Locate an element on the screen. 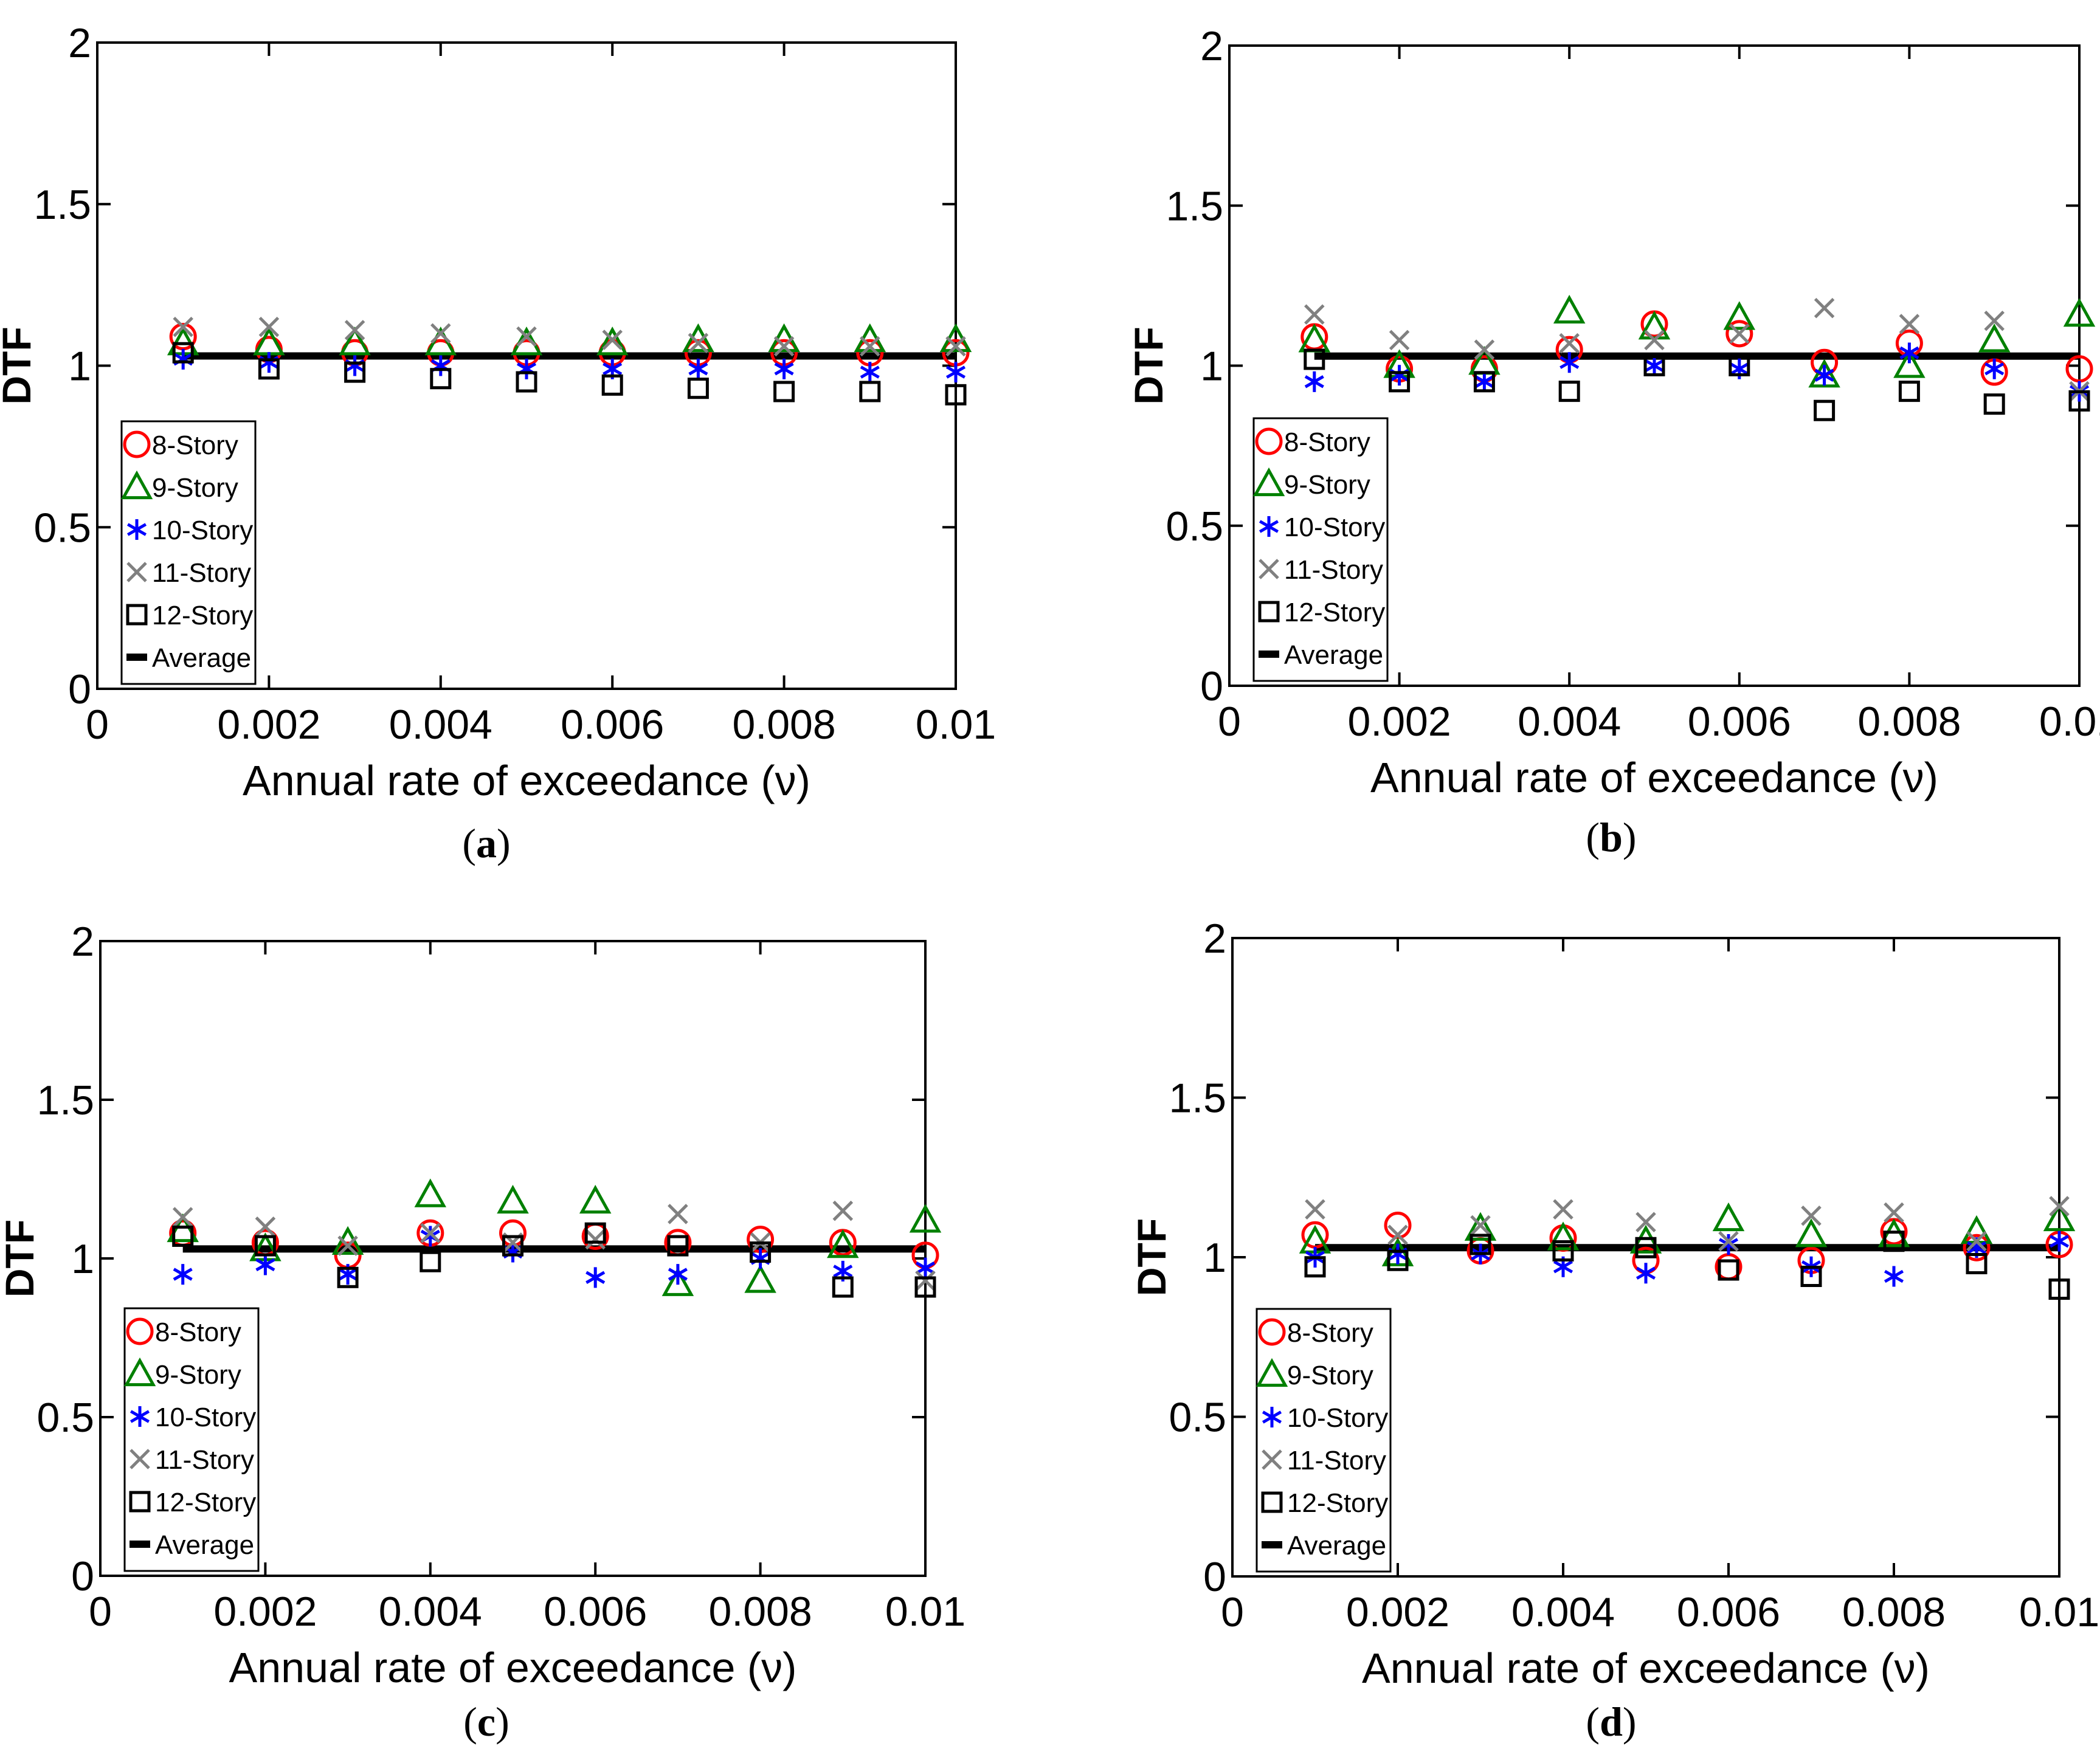 The image size is (2100, 1760). series-12-story is located at coordinates (1687, 1265).